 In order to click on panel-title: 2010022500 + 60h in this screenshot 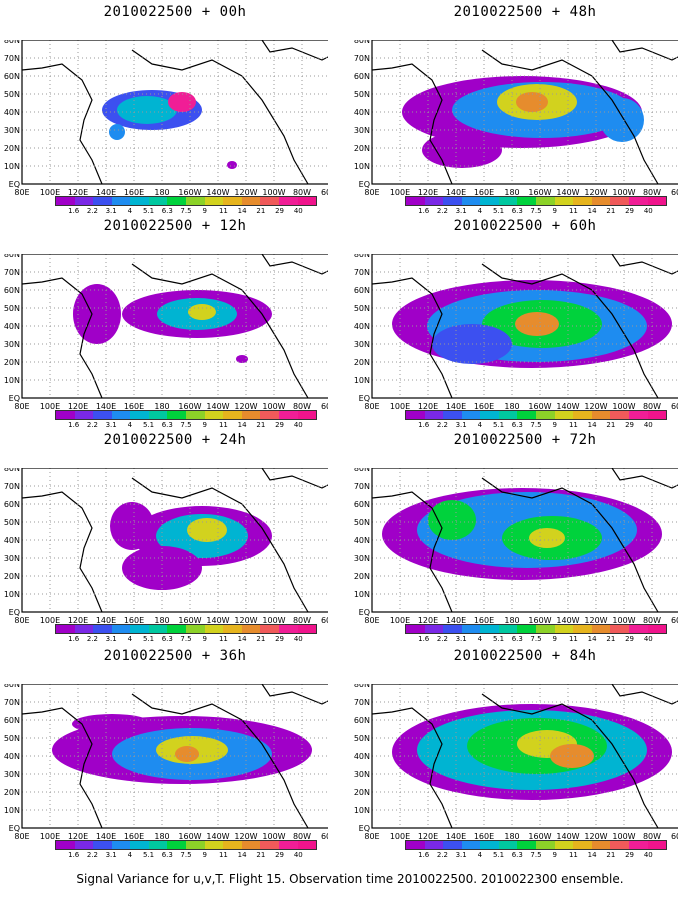, I will do `click(525, 226)`.